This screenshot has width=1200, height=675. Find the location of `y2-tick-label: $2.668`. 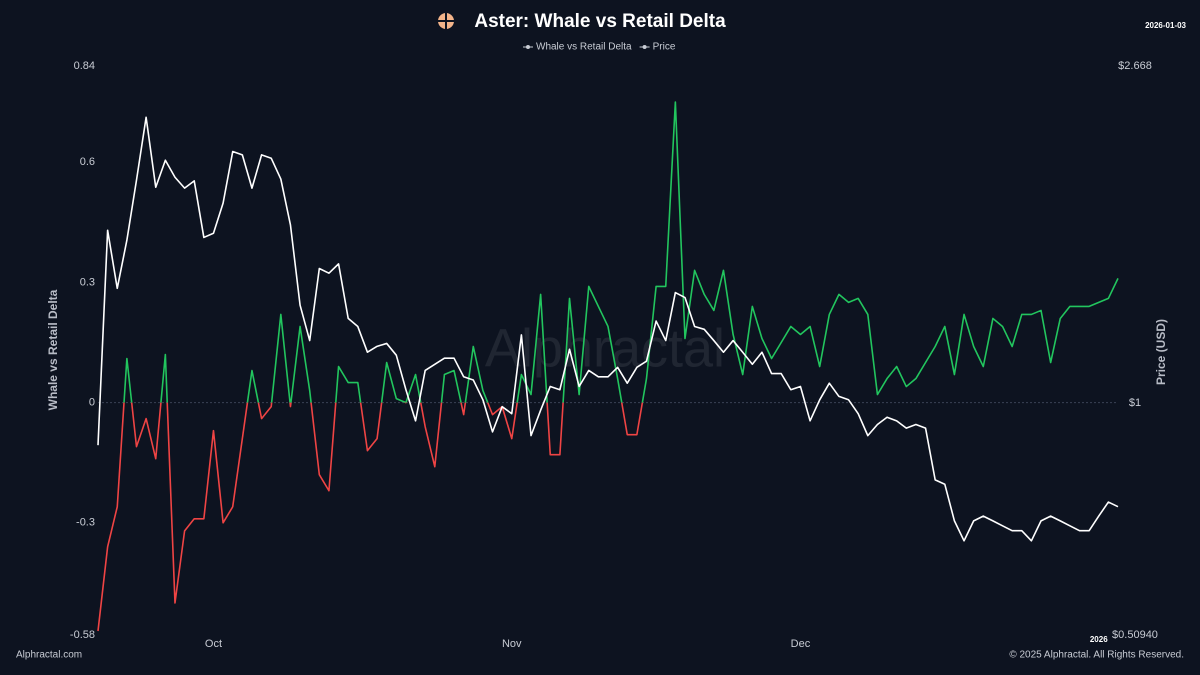

y2-tick-label: $2.668 is located at coordinates (1135, 66).